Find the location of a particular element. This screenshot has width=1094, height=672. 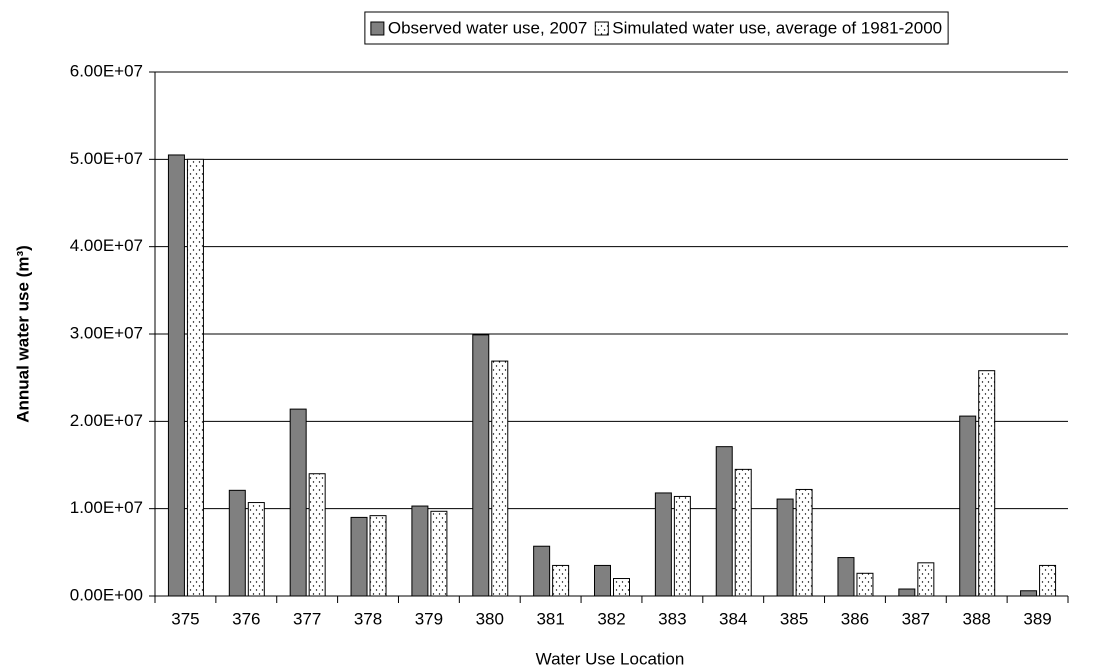

y-tick-label: 5.00E+07 is located at coordinates (106, 158).